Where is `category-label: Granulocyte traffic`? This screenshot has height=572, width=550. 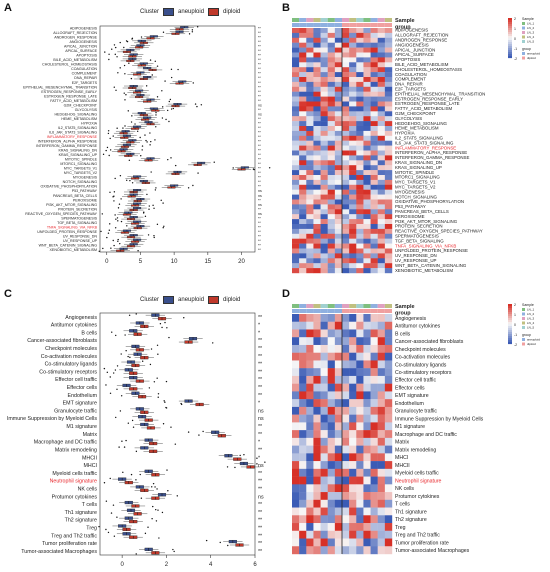
category-label: Granulocyte traffic is located at coordinates (75, 411).